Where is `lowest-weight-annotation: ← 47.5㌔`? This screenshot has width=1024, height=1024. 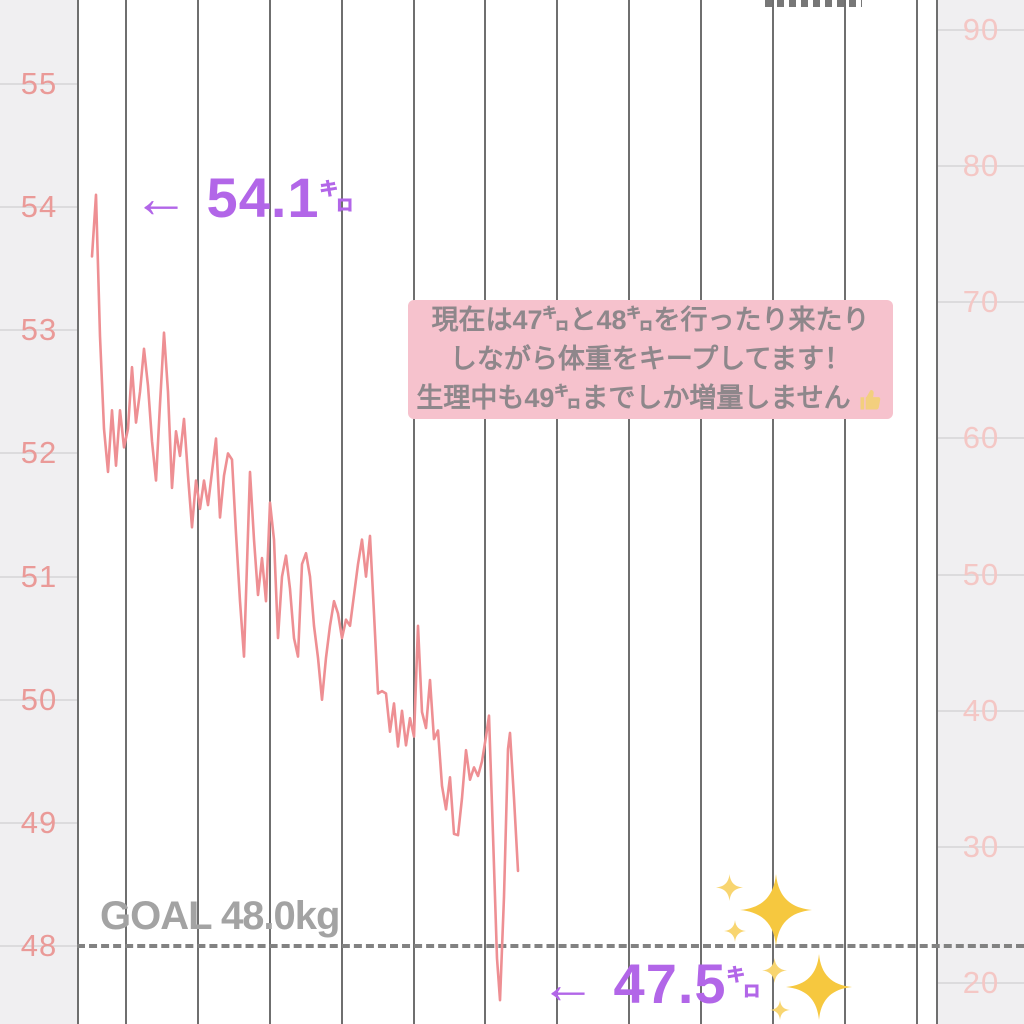
lowest-weight-annotation: ← 47.5㌔ is located at coordinates (650, 984).